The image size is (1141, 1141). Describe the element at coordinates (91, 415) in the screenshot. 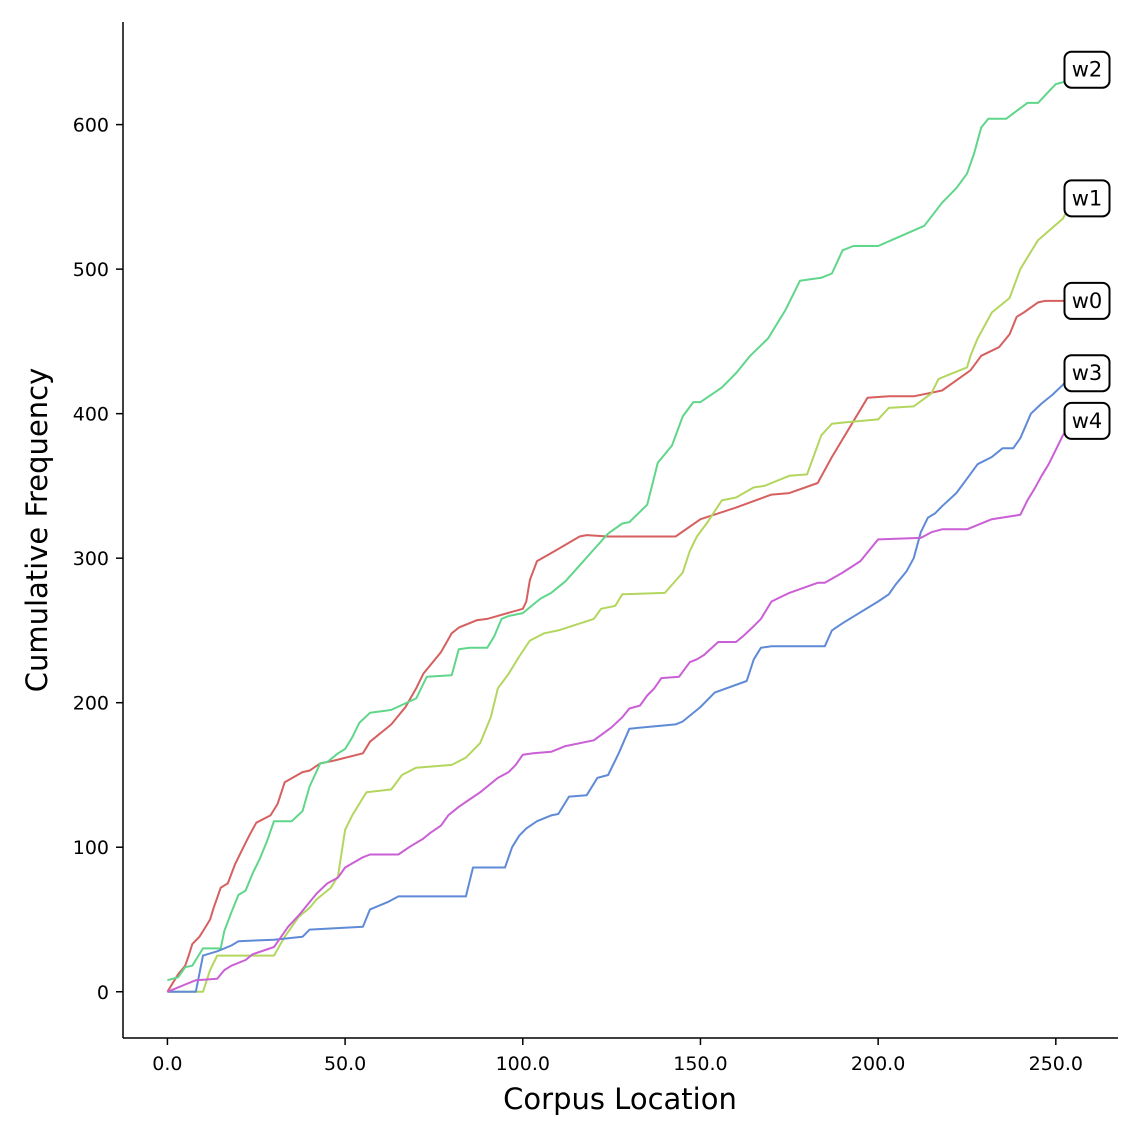

I see `y-tick-label: 400` at that location.